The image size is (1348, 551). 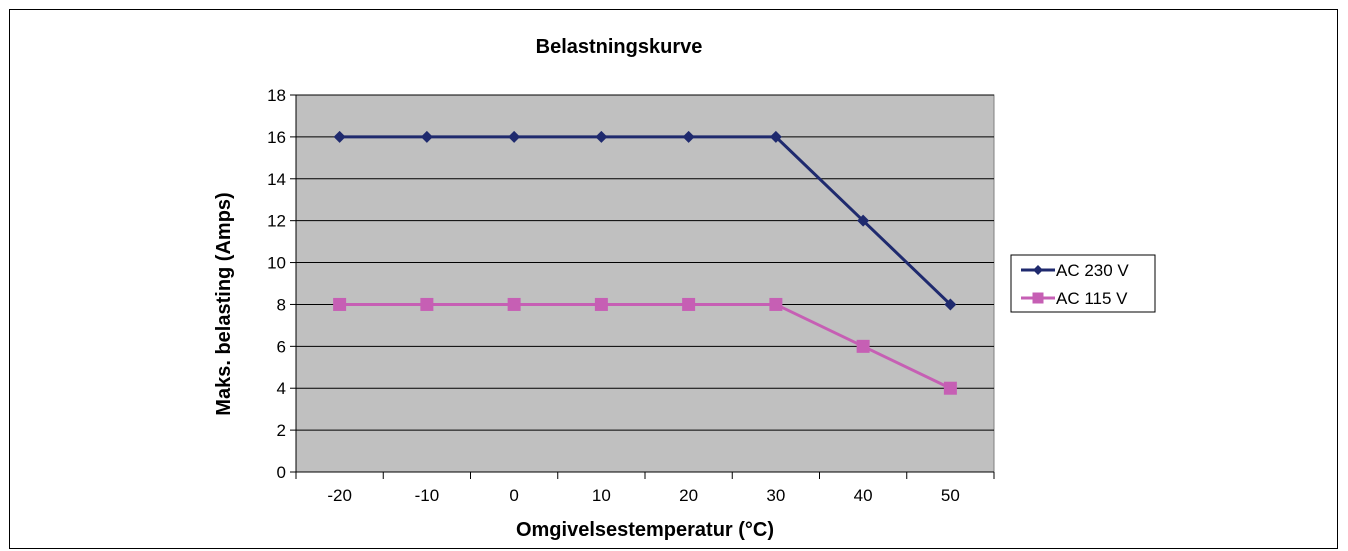 What do you see at coordinates (276, 263) in the screenshot?
I see `y-tick-label: 10` at bounding box center [276, 263].